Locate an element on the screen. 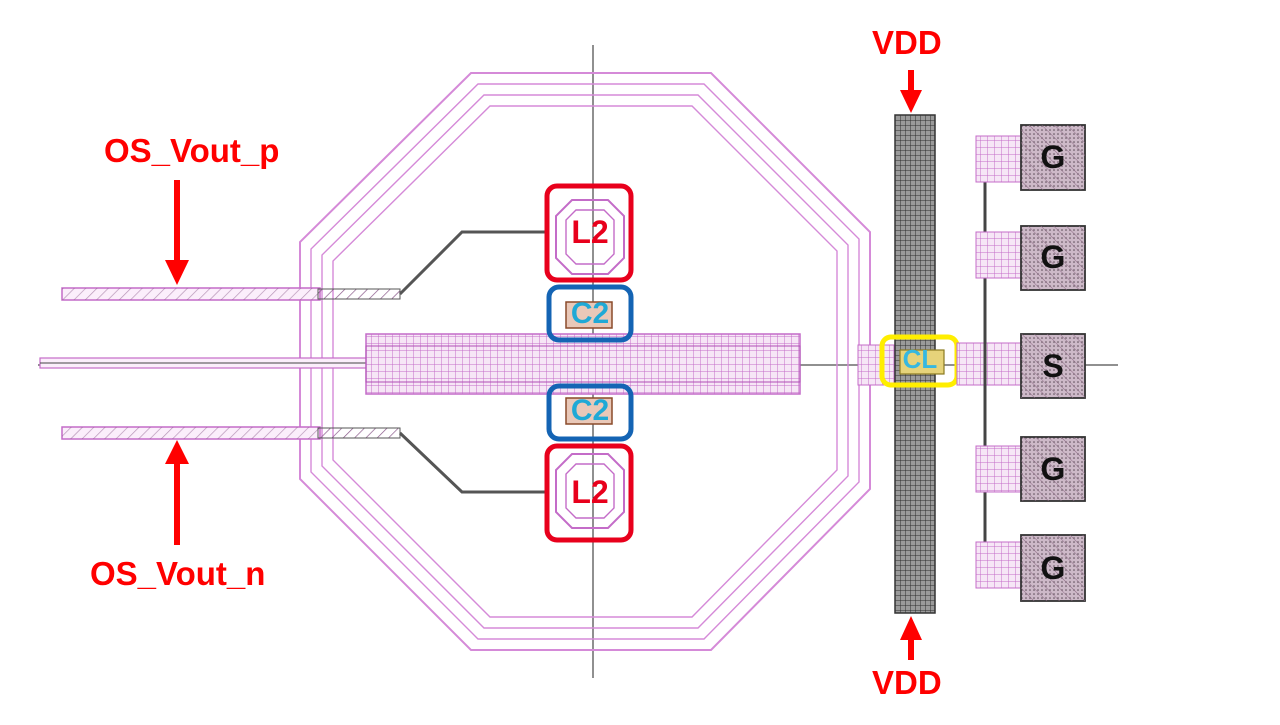 The image size is (1280, 725). pad-s is located at coordinates (1053, 366).